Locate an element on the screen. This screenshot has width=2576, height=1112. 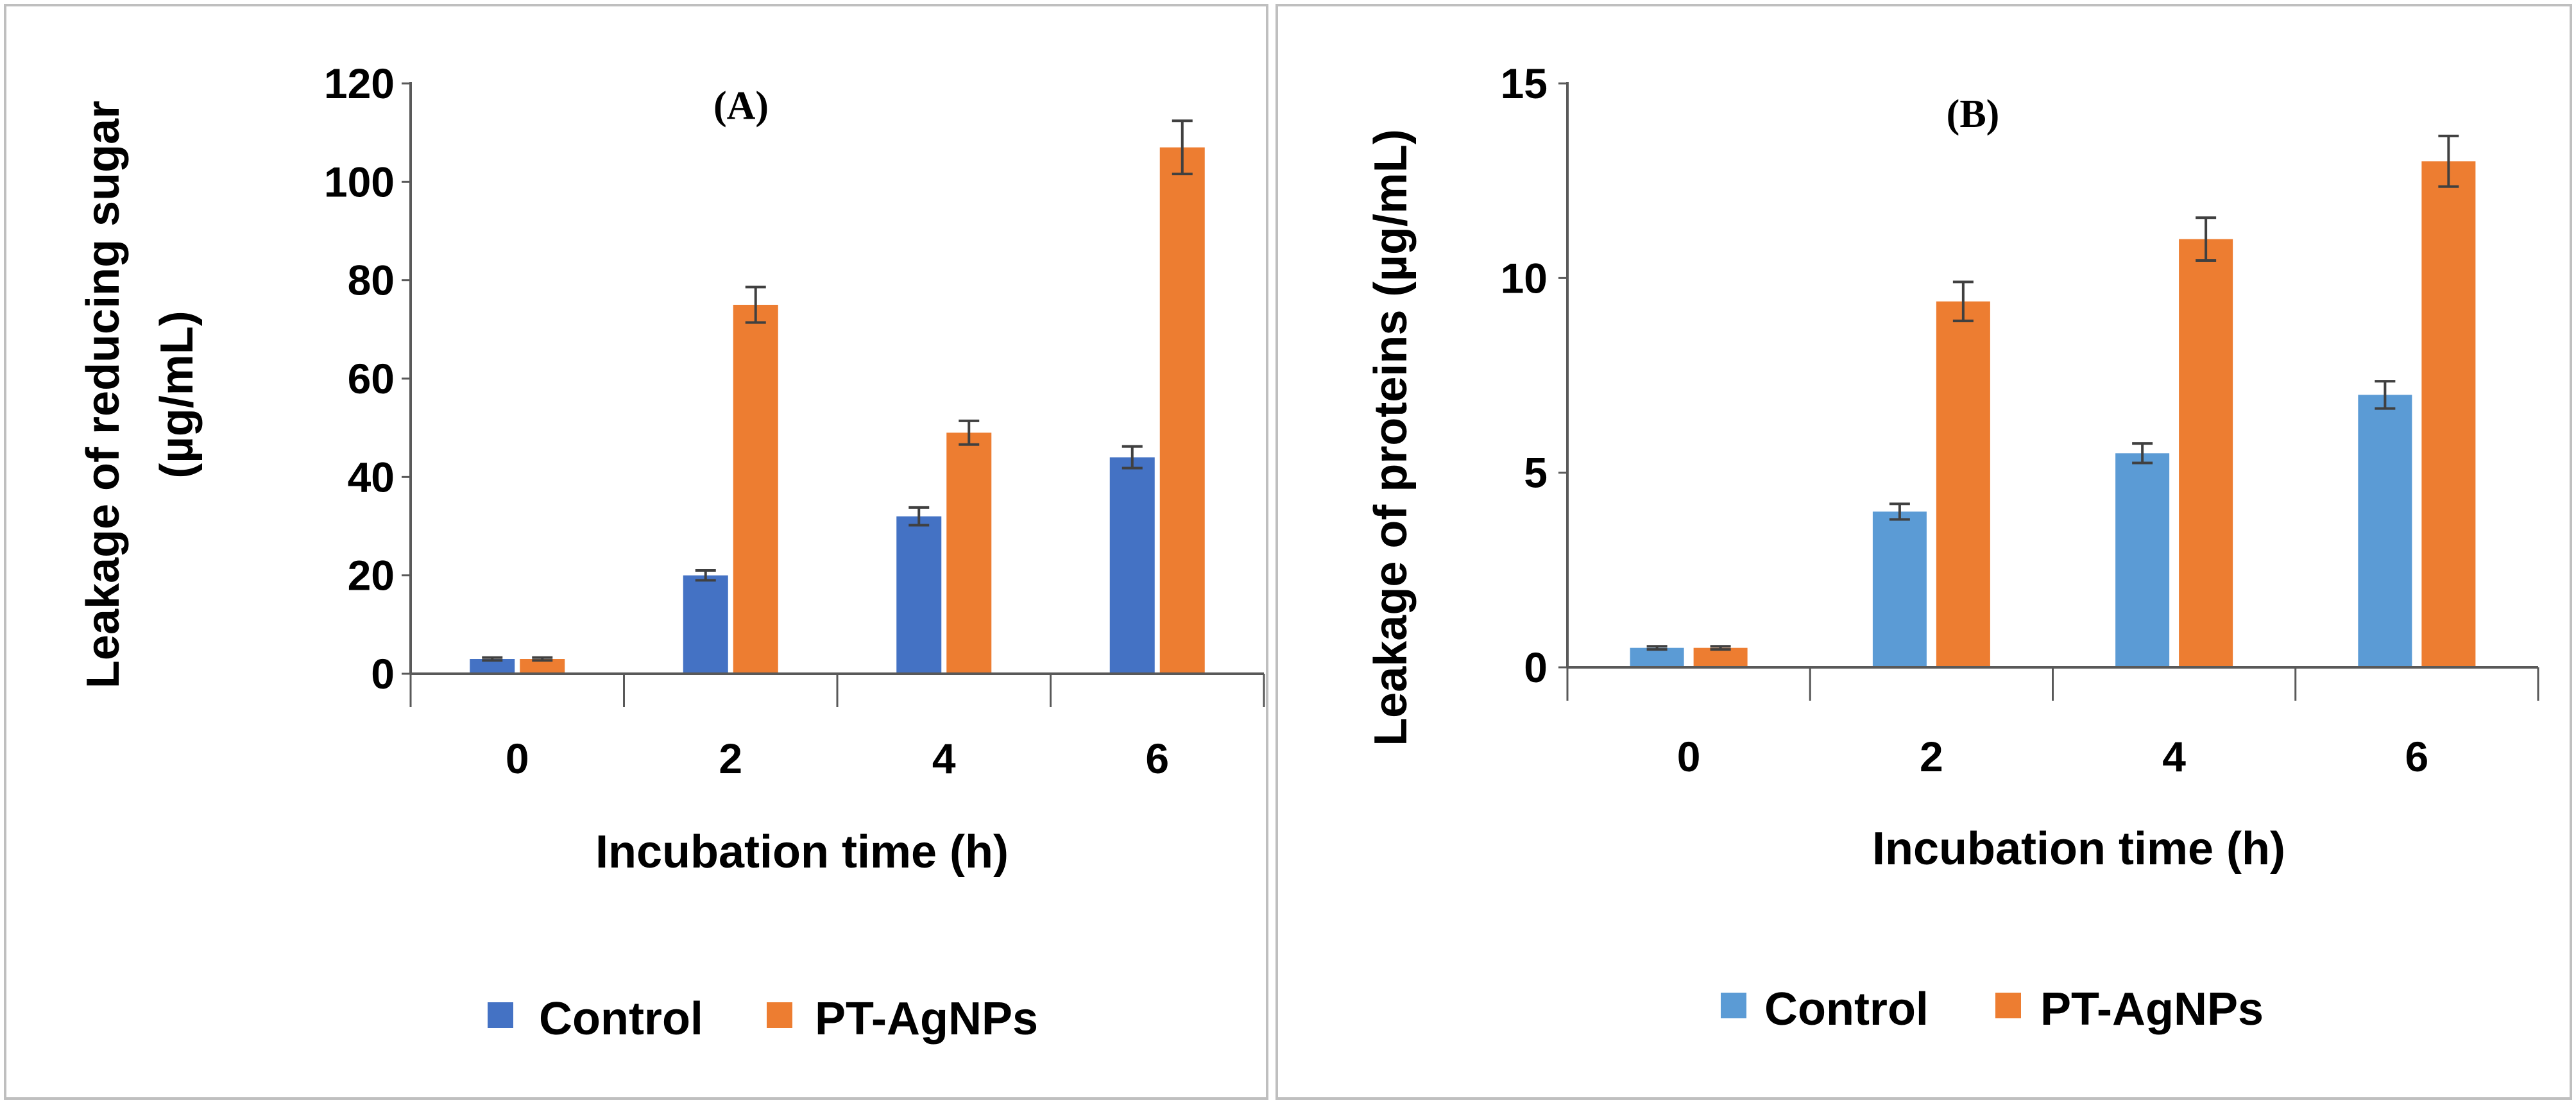
panel-b-legend-swatch-control is located at coordinates (1734, 1005).